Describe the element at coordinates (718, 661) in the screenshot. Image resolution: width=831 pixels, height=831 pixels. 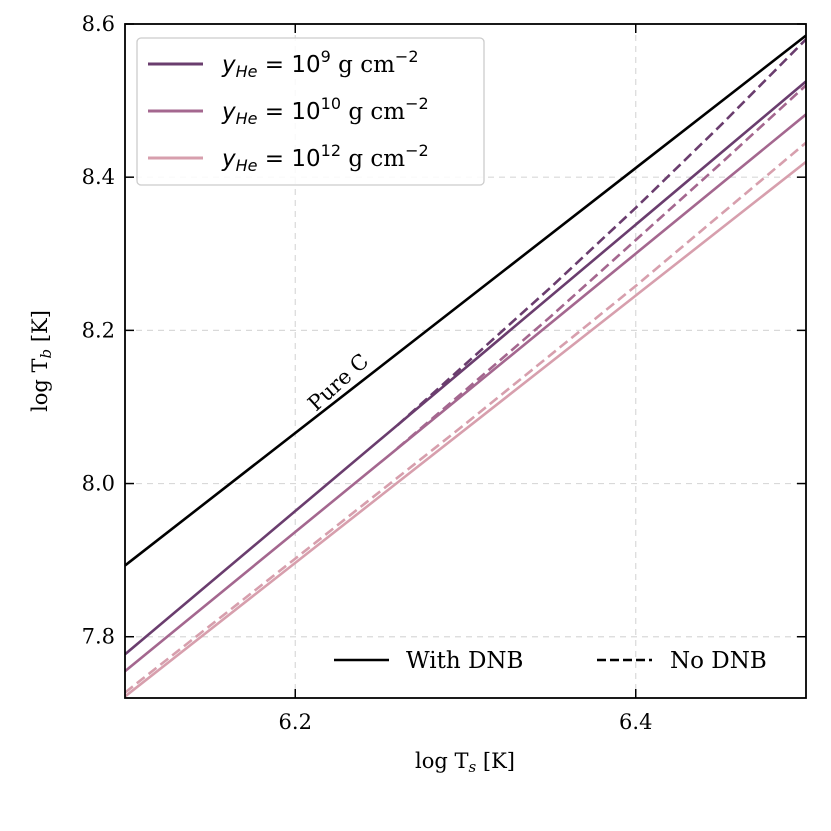
I see `legend-no-dnb-label: No DNB` at that location.